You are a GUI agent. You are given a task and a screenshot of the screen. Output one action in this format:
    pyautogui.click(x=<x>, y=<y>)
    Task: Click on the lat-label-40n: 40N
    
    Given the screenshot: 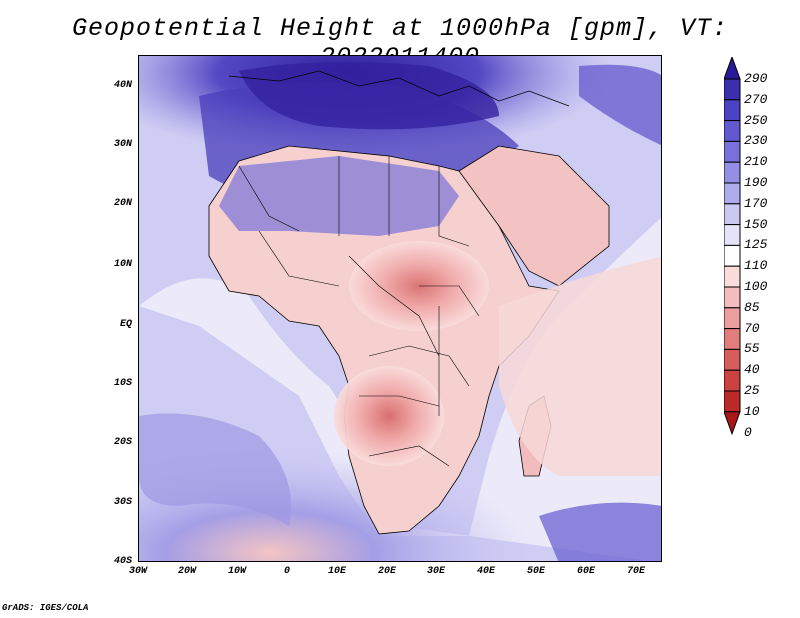 What is the action you would take?
    pyautogui.click(x=122, y=85)
    